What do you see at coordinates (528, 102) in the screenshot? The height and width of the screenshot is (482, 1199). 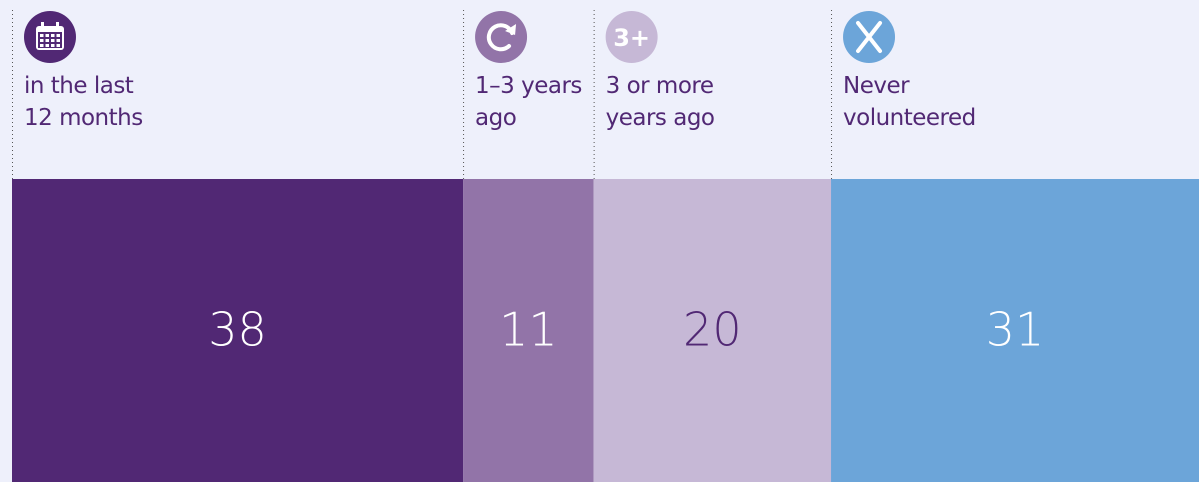 I see `segment-label: 1–3 years ago` at bounding box center [528, 102].